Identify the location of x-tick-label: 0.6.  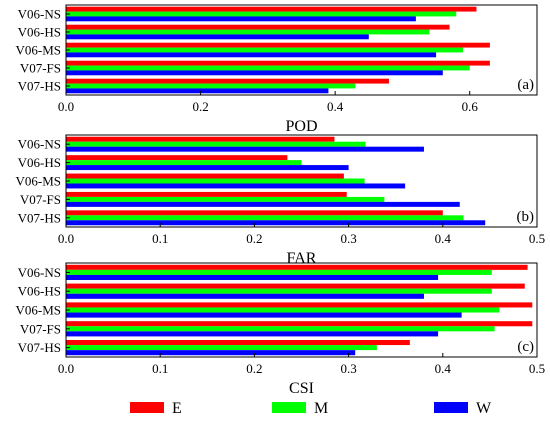
(470, 106).